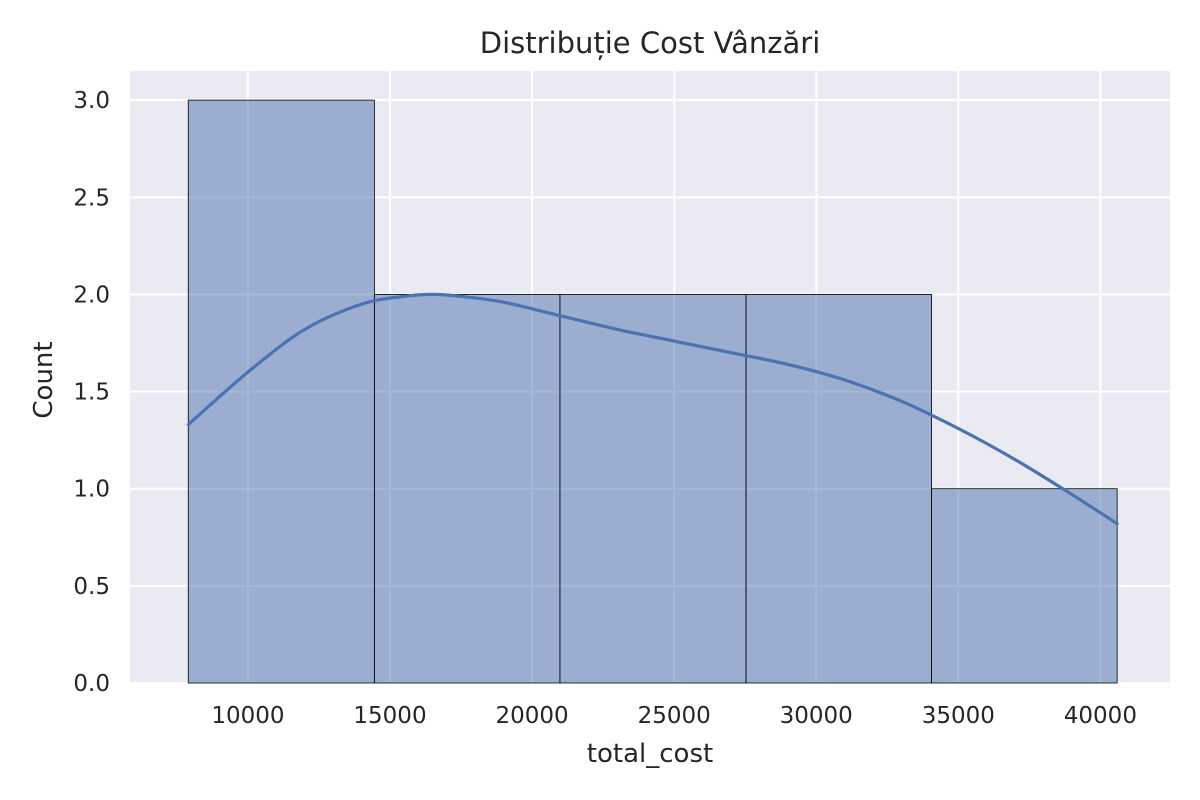 The width and height of the screenshot is (1200, 800). I want to click on x-tick-label: 35000, so click(958, 716).